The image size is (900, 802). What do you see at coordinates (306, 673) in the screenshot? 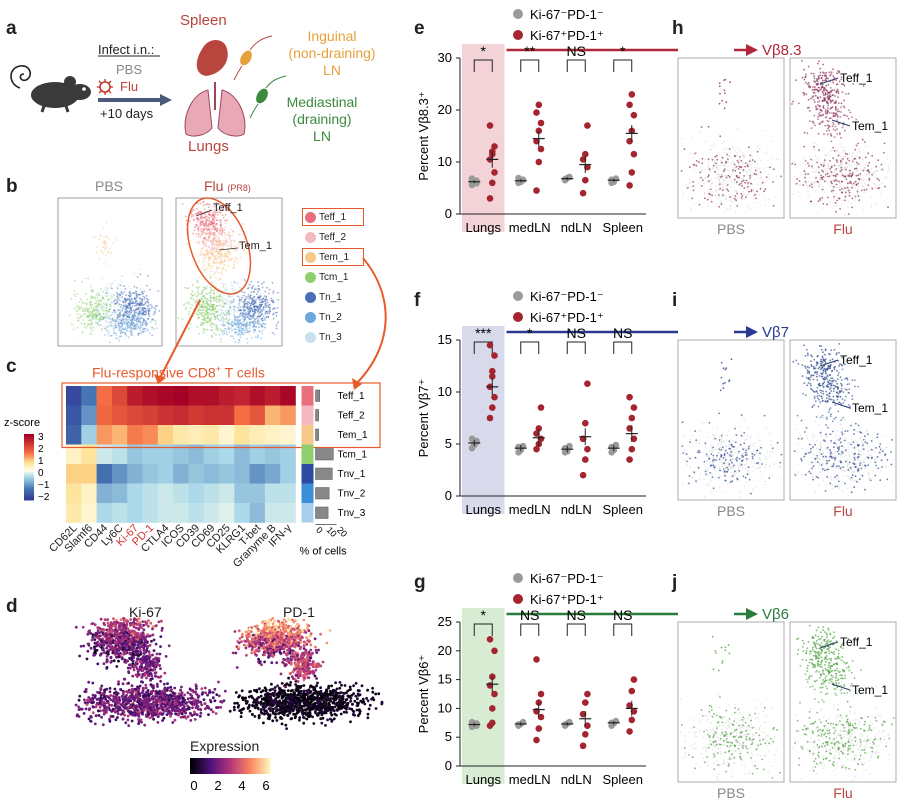
I see `expression-umap` at bounding box center [306, 673].